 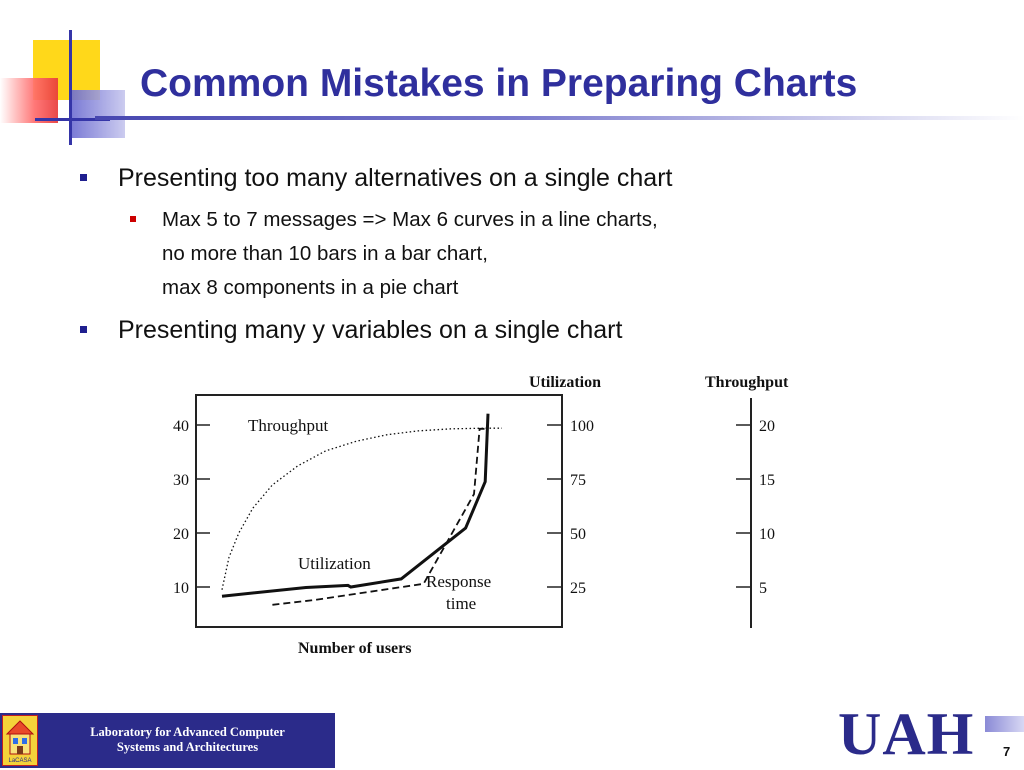 I want to click on lacasa-logo: LaCASA, so click(x=20, y=740).